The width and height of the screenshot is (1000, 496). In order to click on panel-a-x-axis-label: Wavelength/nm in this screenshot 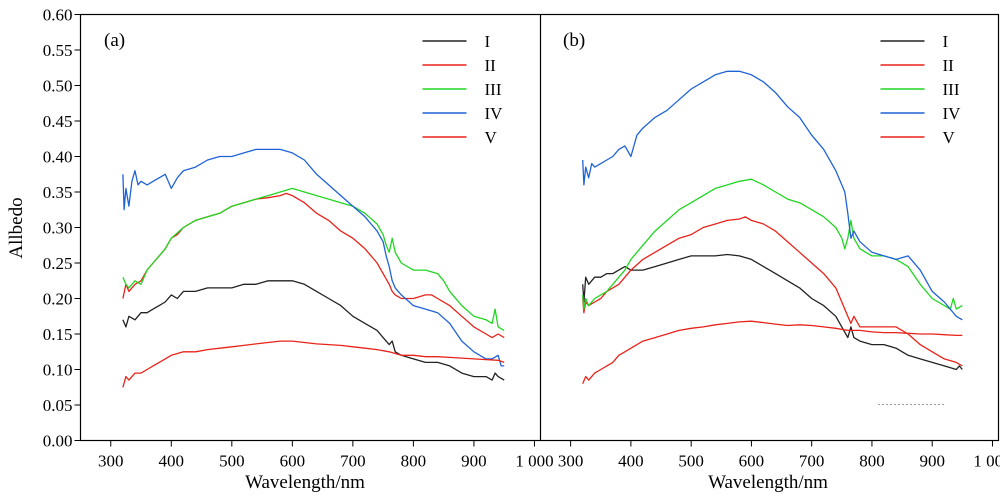, I will do `click(305, 482)`.